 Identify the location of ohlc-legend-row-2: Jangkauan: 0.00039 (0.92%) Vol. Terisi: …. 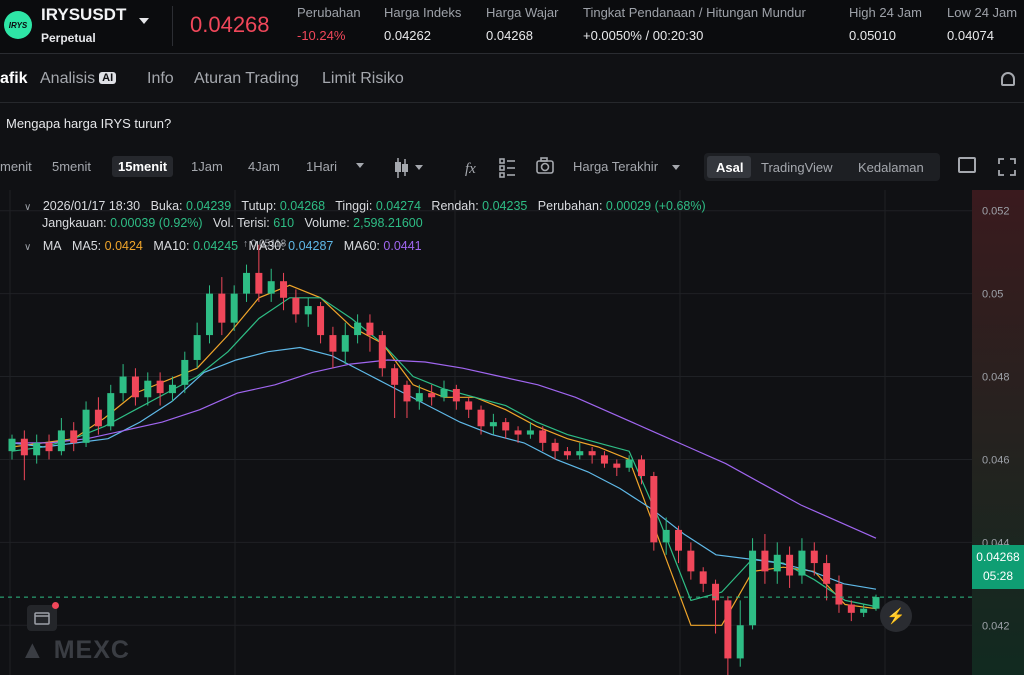
(232, 223).